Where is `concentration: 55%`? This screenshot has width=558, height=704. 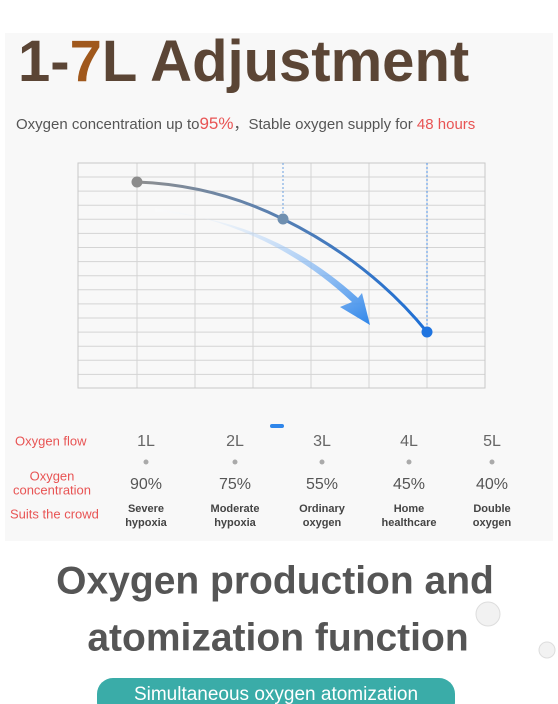
concentration: 55% is located at coordinates (322, 484).